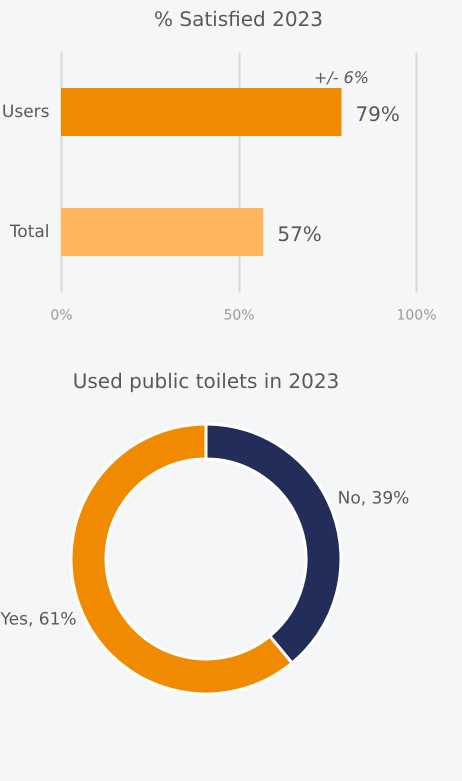  I want to click on data-label: 57%, so click(299, 234).